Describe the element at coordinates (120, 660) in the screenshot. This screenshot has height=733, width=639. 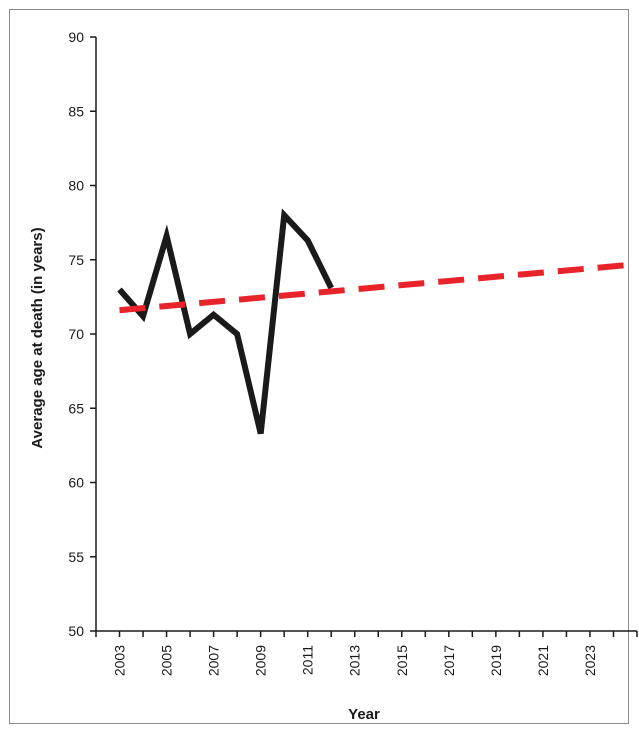
I see `x-tick-label: 2003` at that location.